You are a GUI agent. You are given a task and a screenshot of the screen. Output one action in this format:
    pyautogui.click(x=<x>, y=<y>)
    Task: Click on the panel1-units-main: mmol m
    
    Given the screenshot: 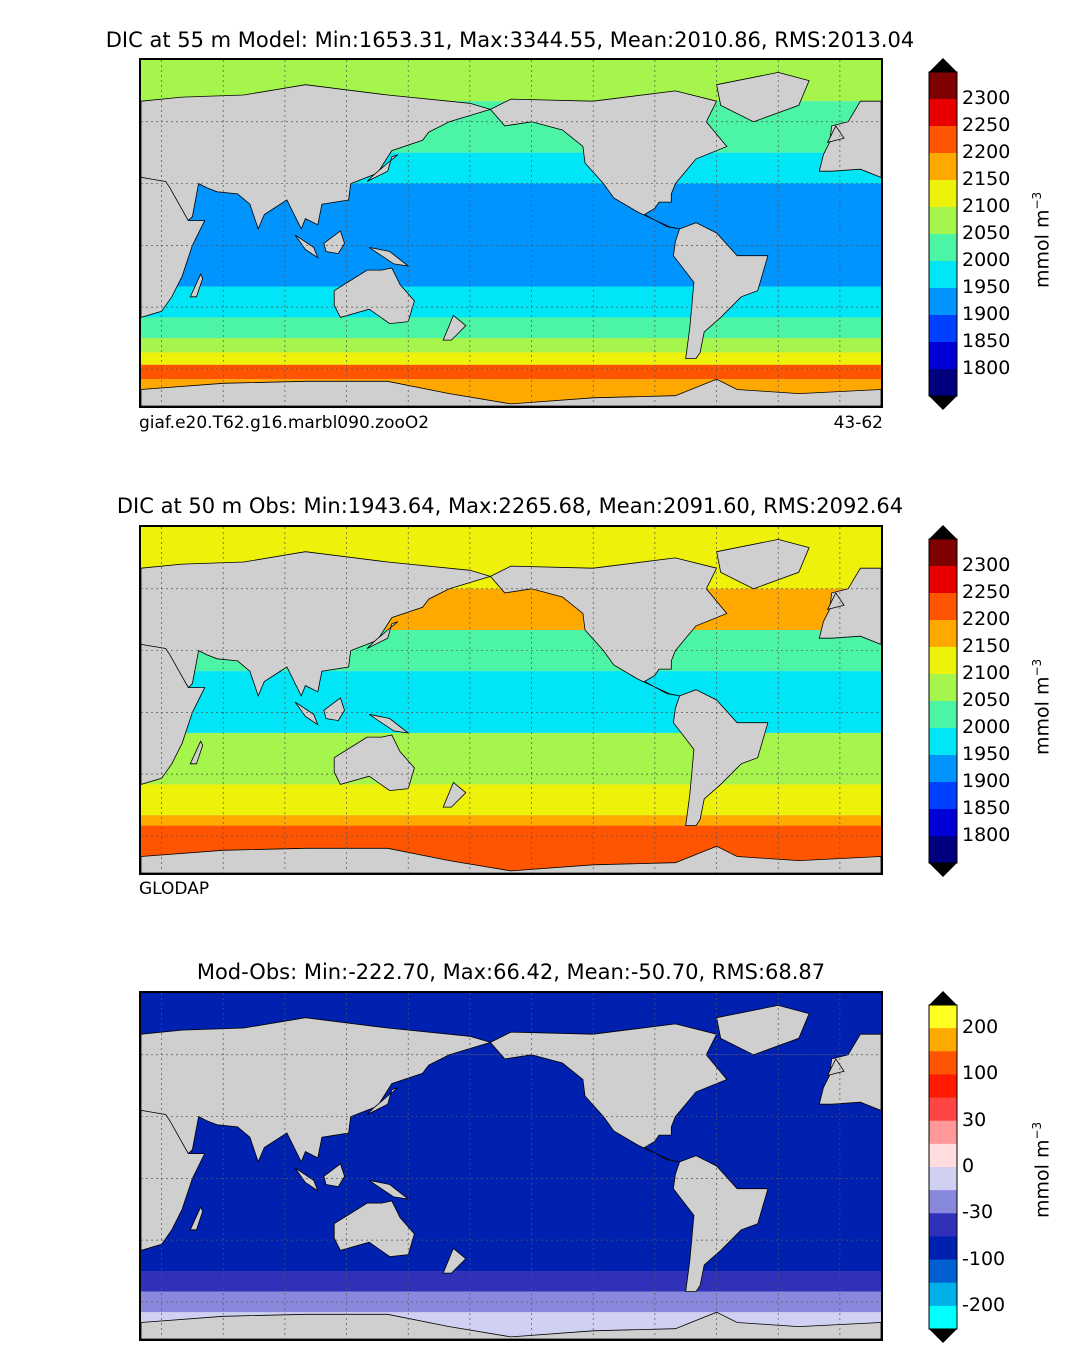 What is the action you would take?
    pyautogui.click(x=1042, y=248)
    